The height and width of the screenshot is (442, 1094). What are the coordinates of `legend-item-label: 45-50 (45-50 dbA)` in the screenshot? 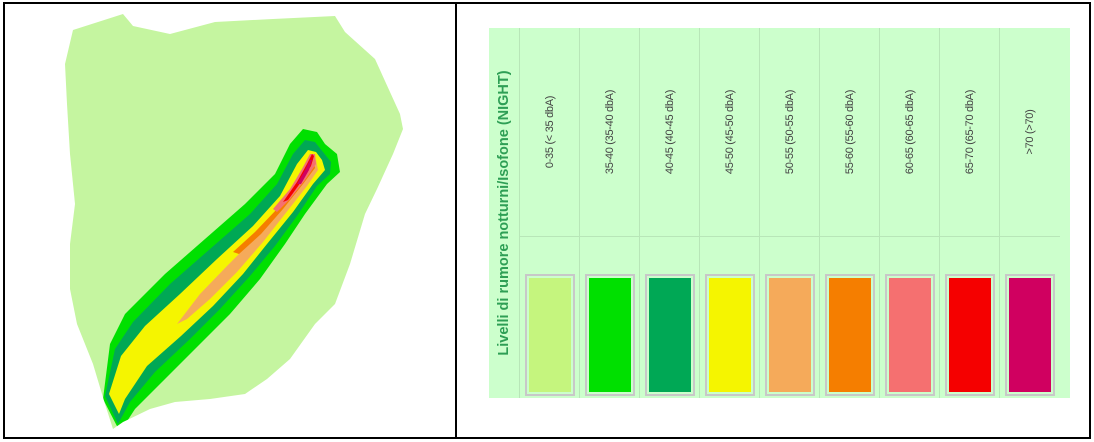 It's located at (730, 132).